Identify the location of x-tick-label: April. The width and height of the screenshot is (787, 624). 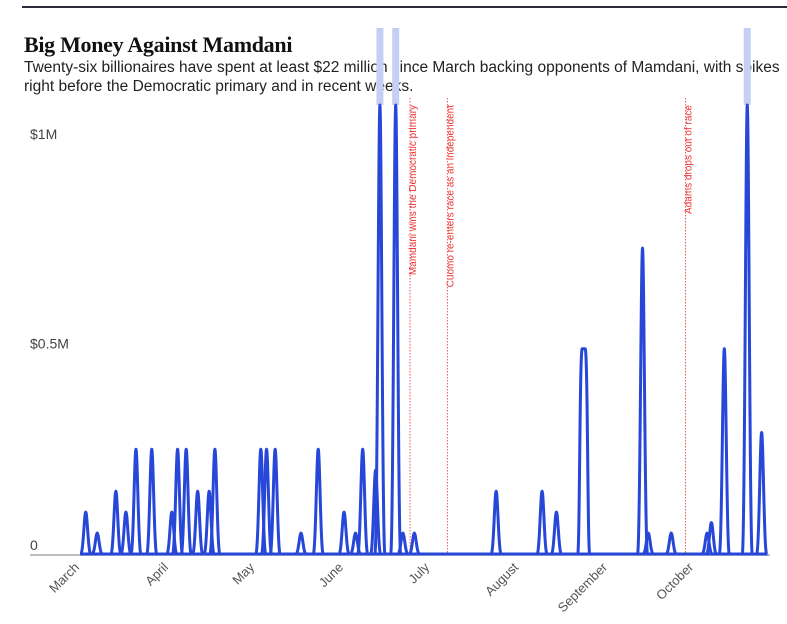
(156, 573).